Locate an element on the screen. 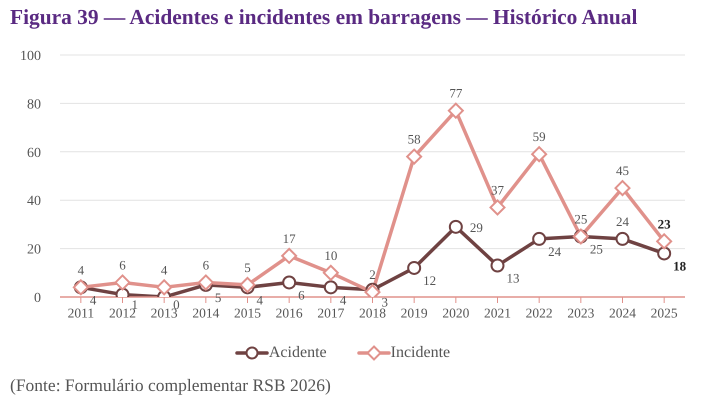 The image size is (709, 405). data-label: 18 is located at coordinates (680, 266).